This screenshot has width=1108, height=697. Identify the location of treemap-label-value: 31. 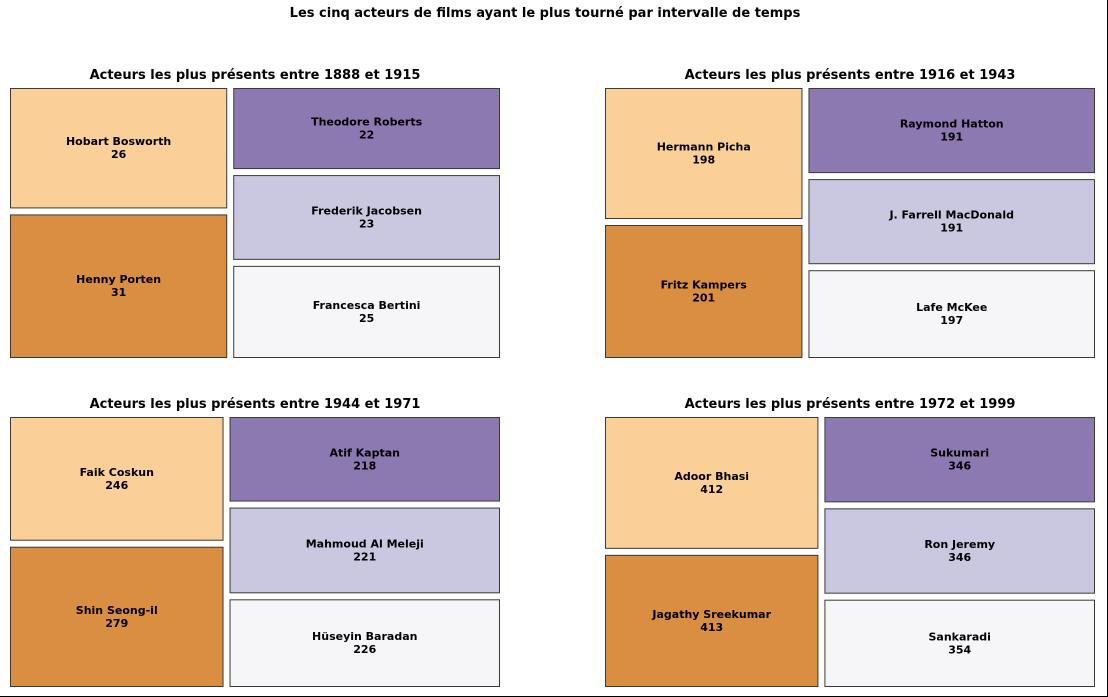
(118, 292).